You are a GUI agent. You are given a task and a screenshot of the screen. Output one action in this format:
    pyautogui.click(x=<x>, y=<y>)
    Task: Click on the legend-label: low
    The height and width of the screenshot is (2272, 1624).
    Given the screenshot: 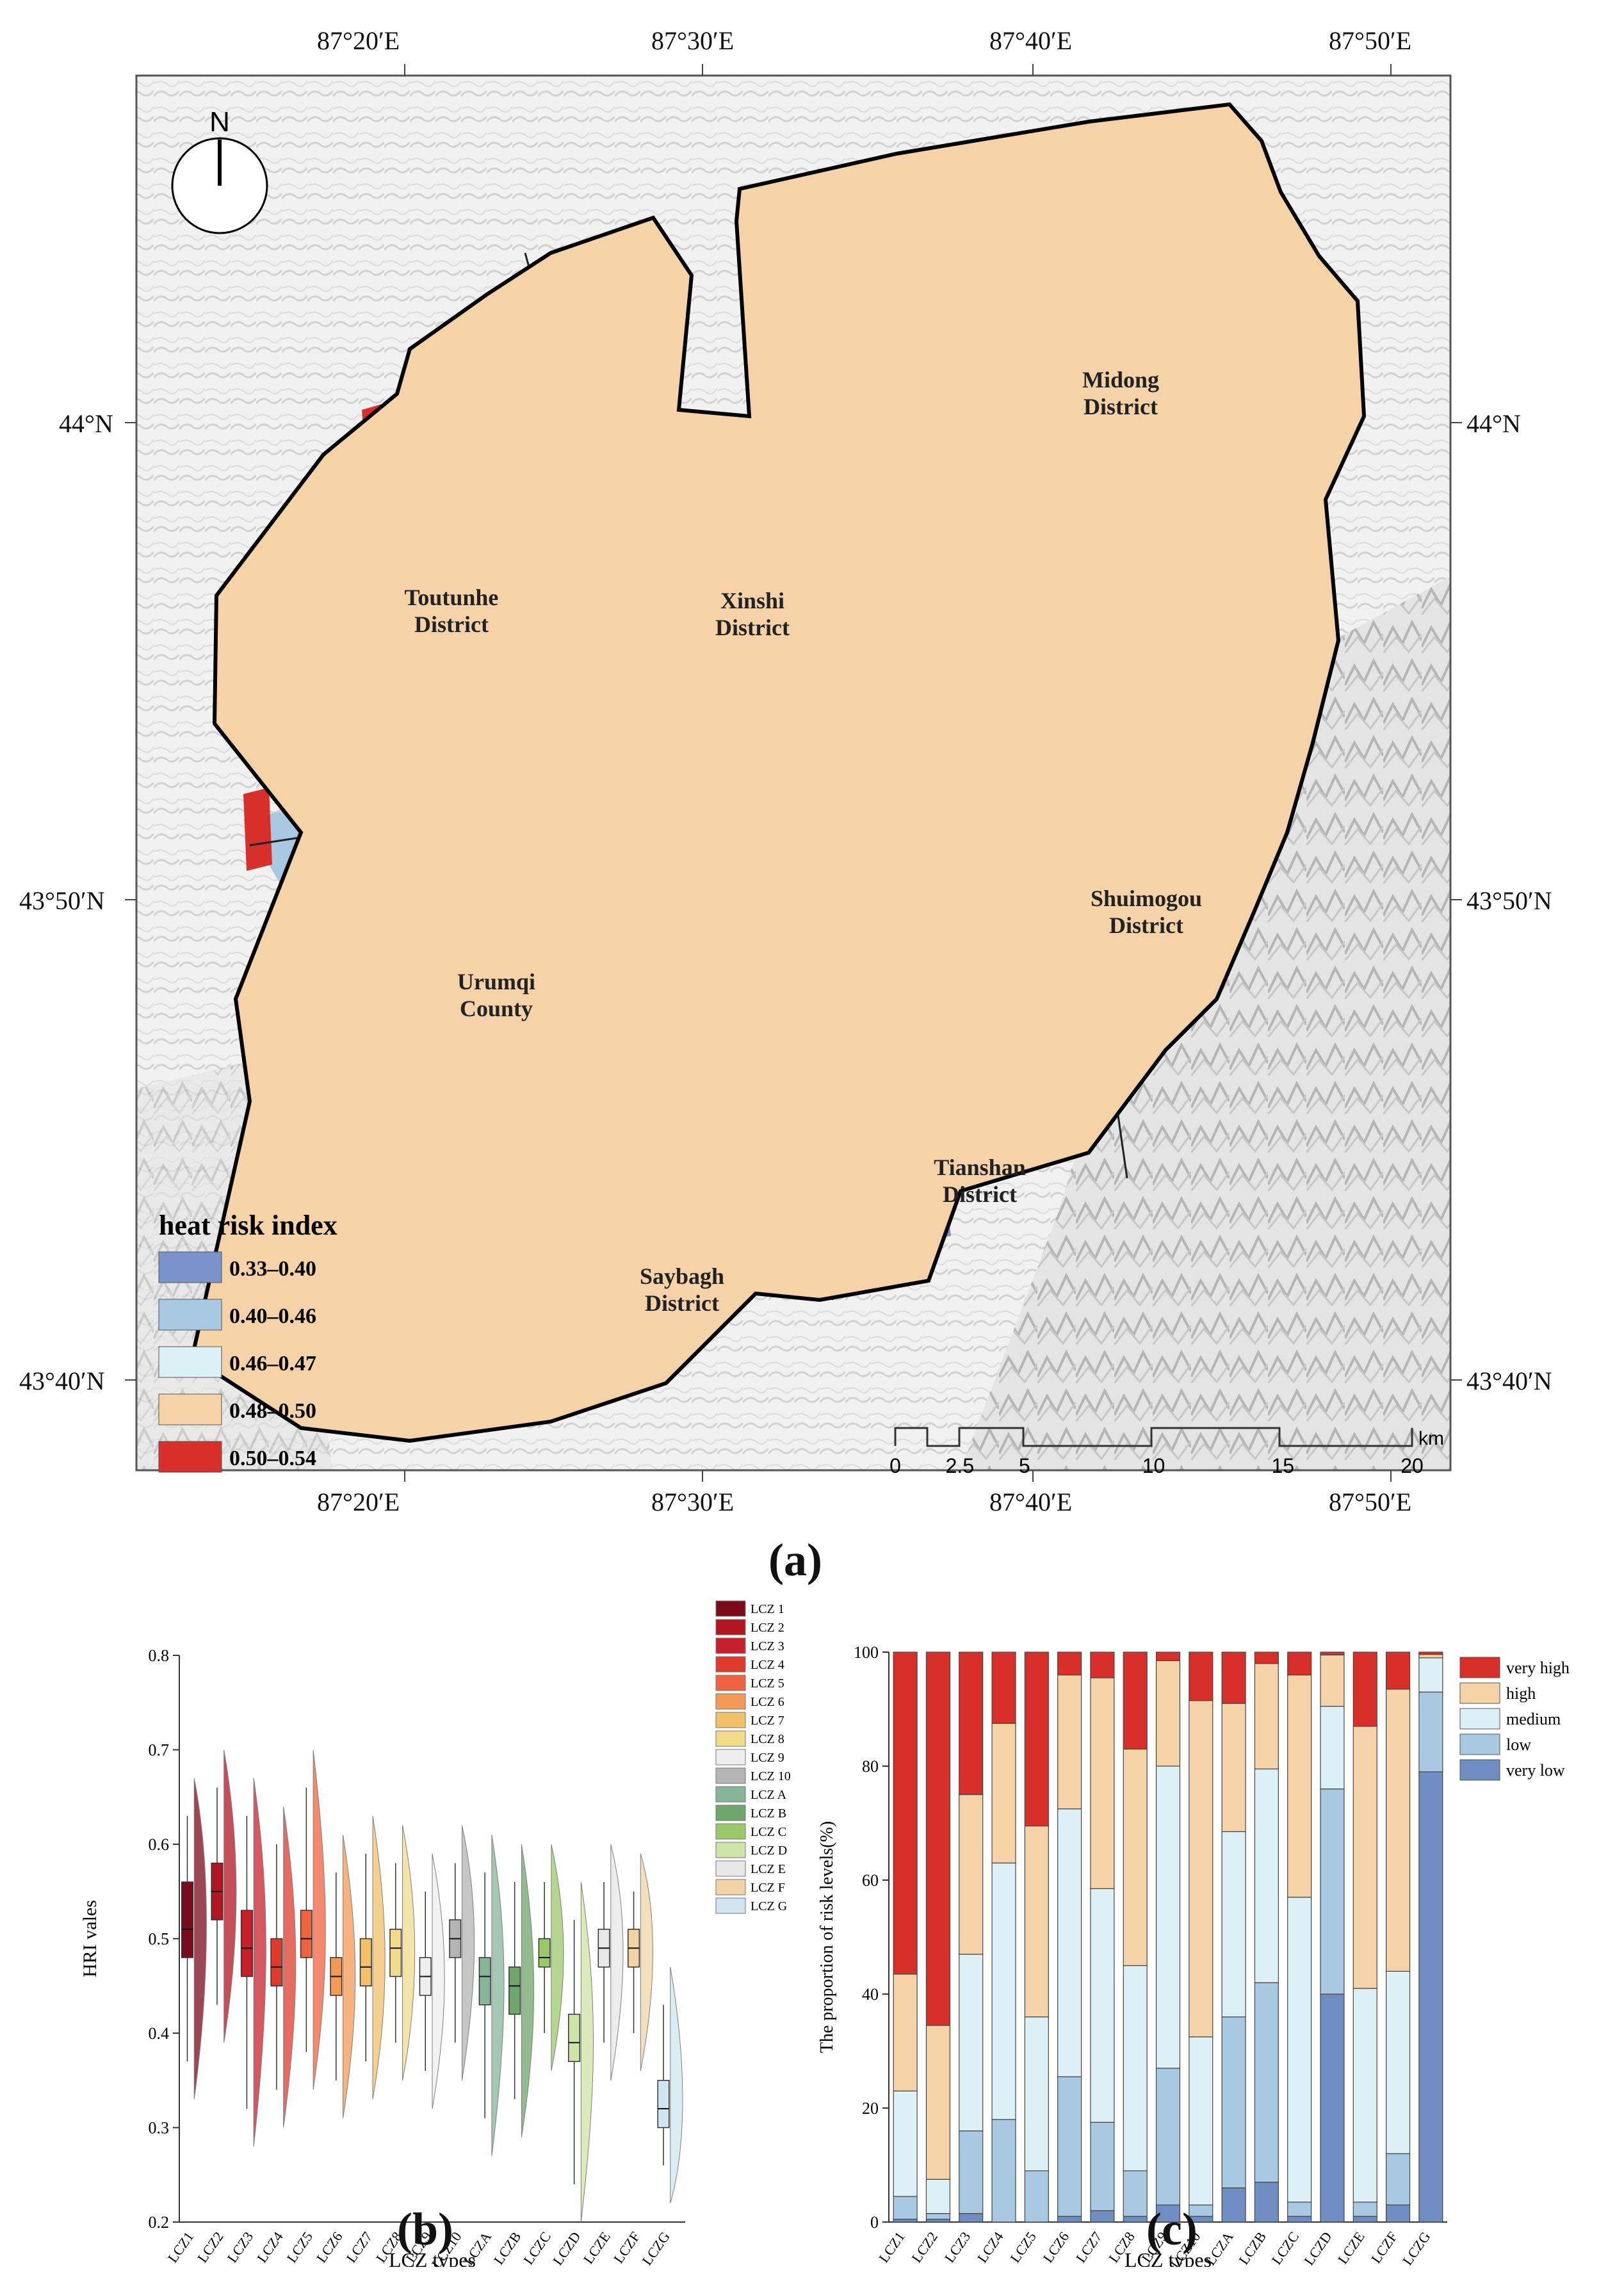 What is the action you would take?
    pyautogui.click(x=1518, y=1744)
    